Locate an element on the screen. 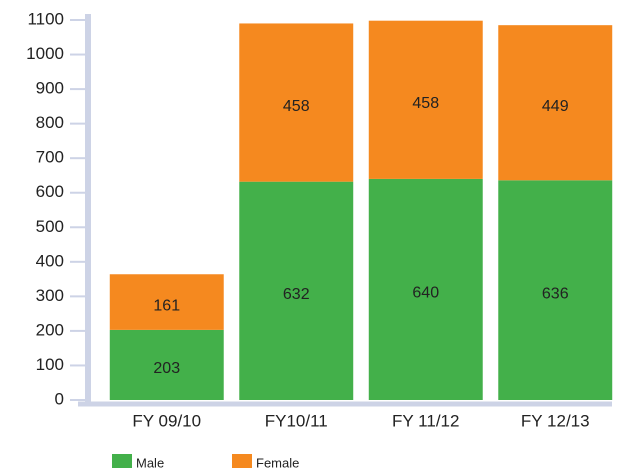 The image size is (621, 472). y-tick-label: 700 is located at coordinates (50, 157).